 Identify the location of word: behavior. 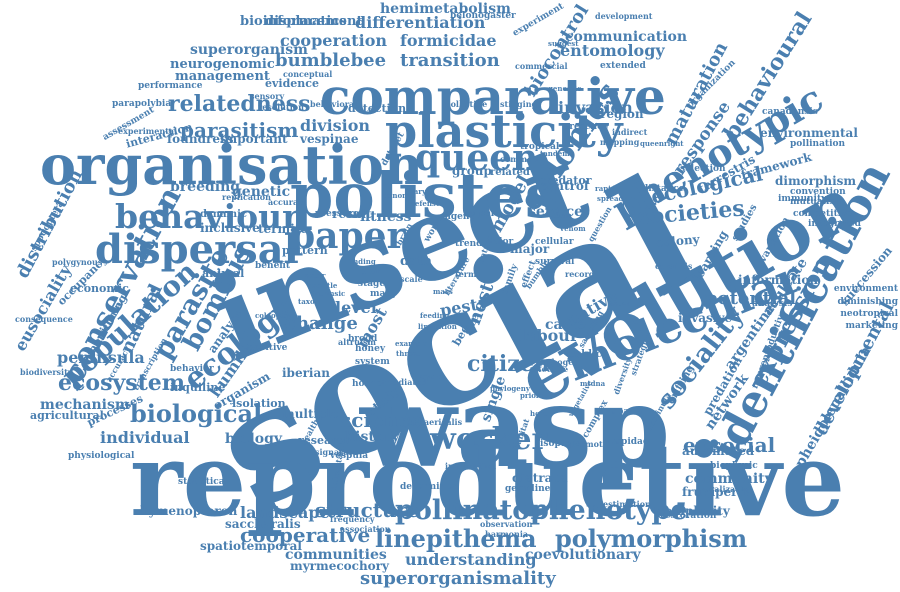
(192, 369).